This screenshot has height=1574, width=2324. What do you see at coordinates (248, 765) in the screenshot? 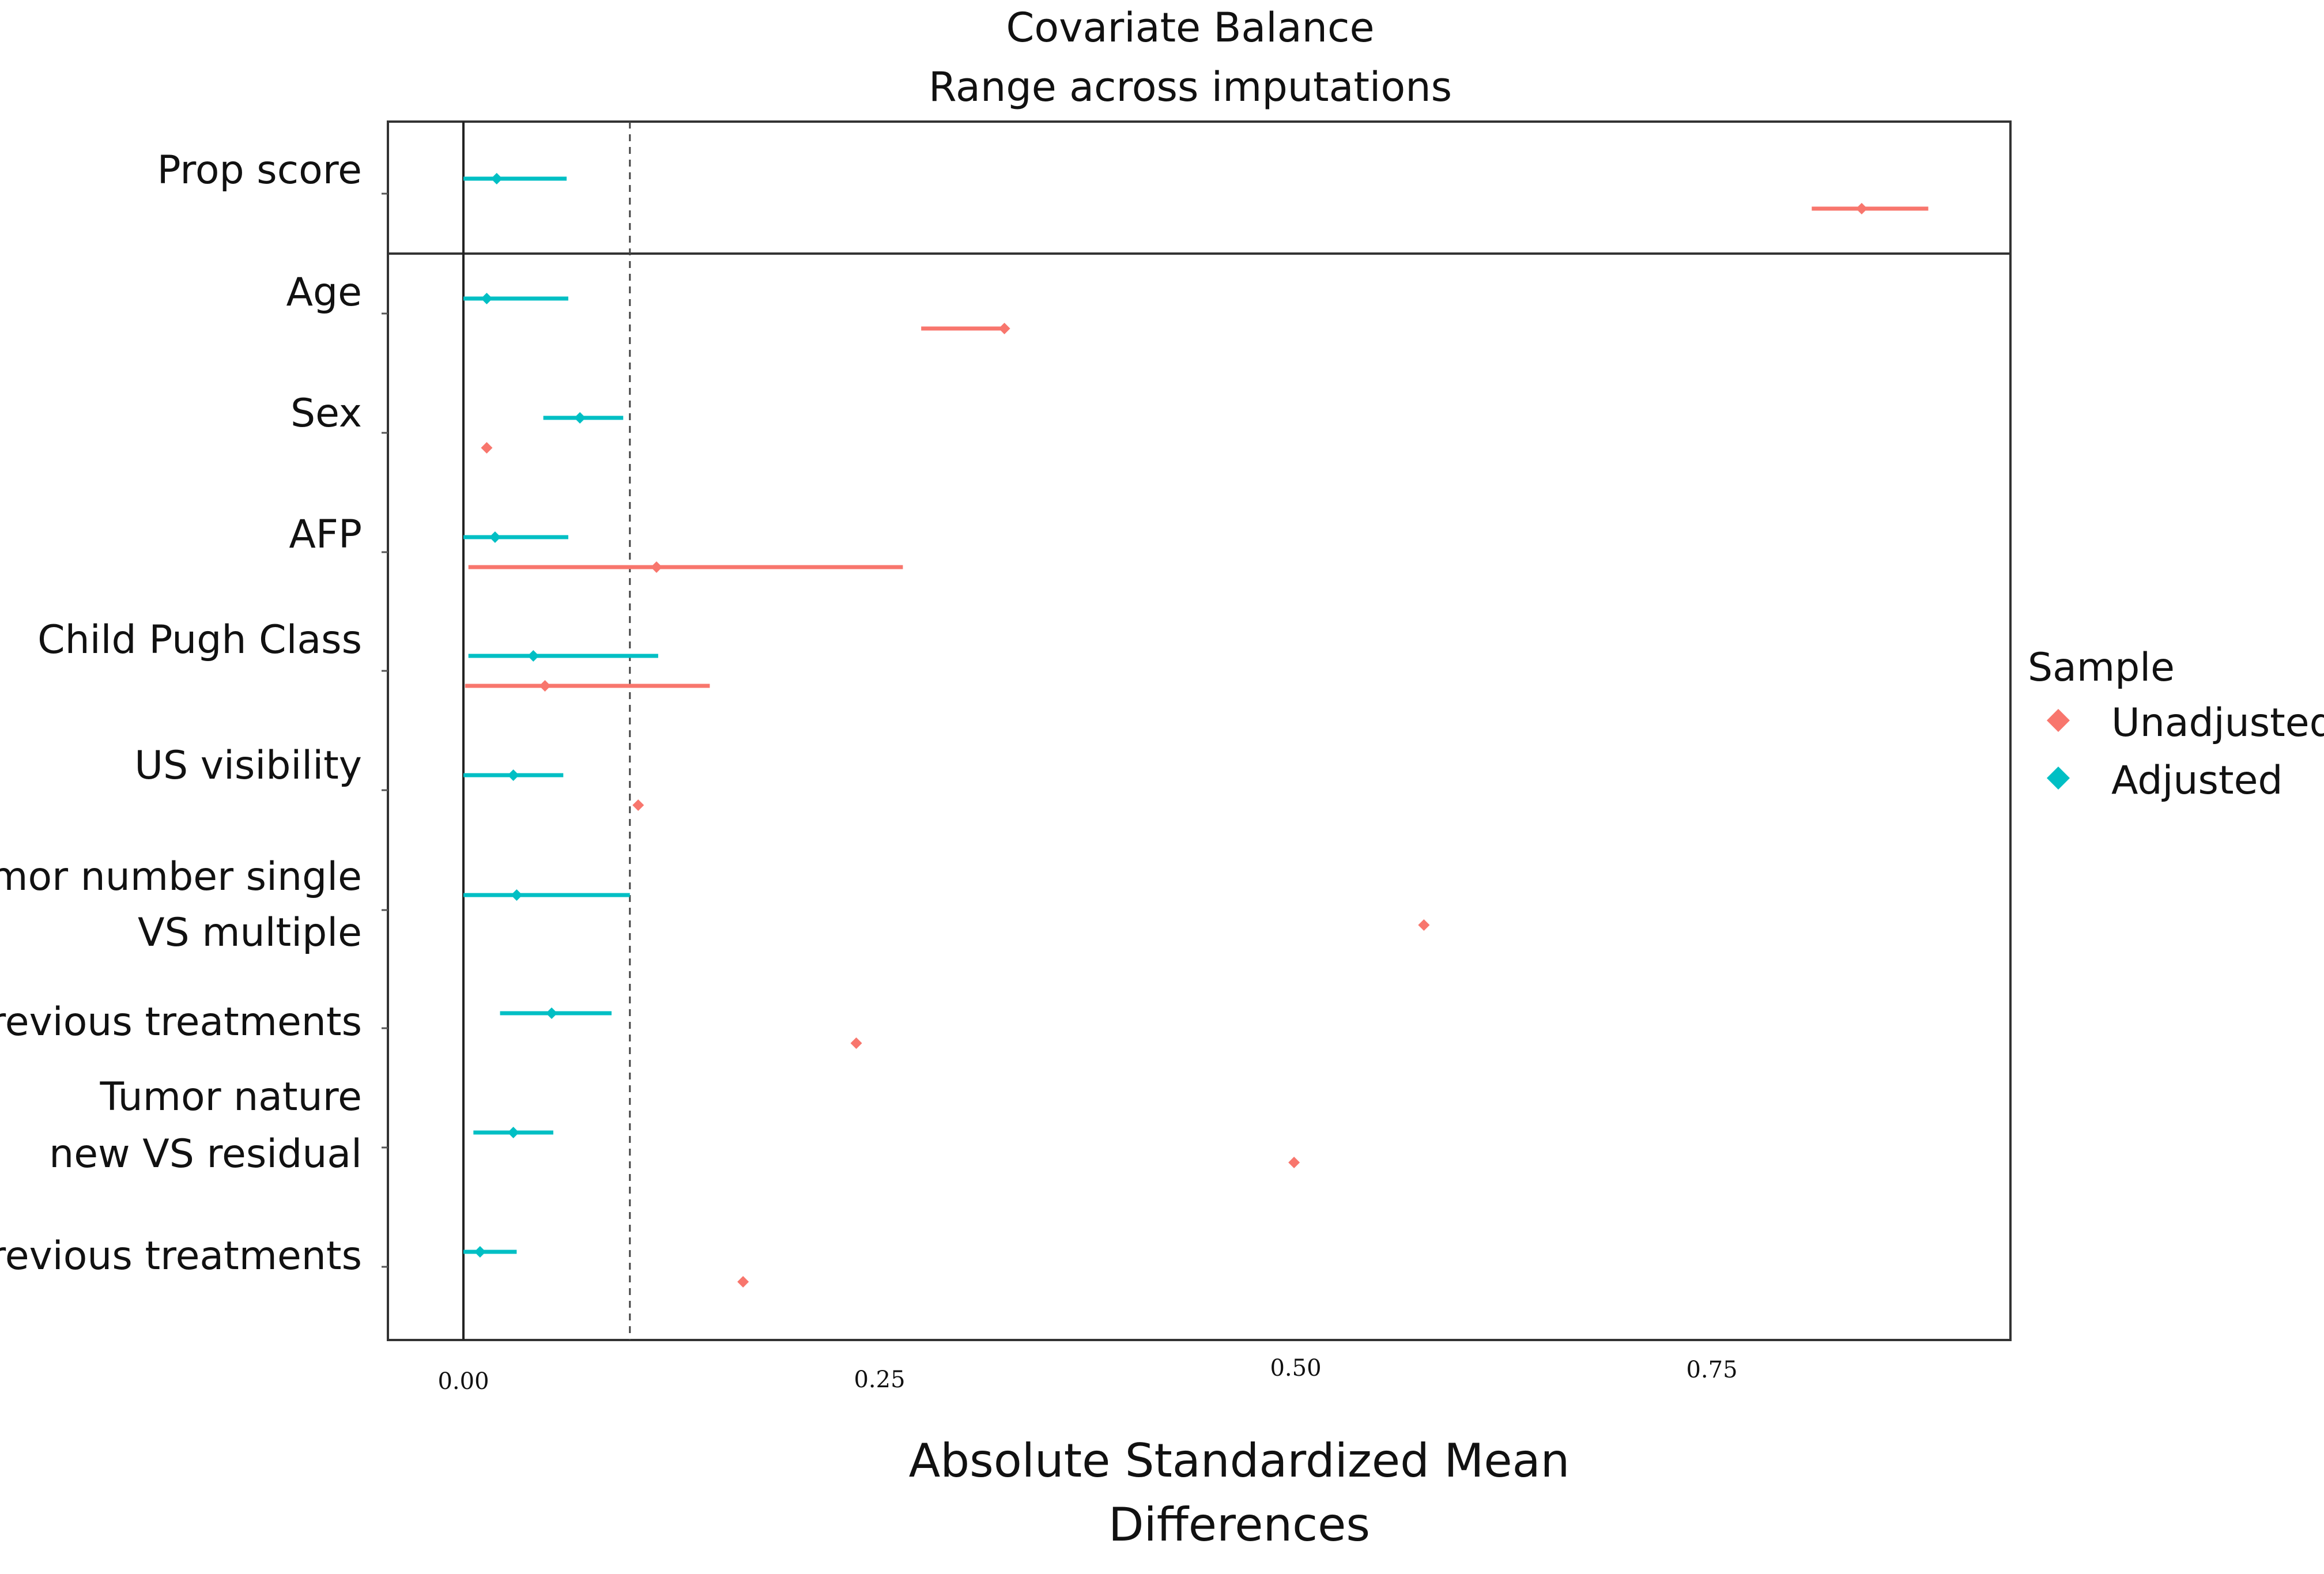
I see `covariate-label: US visibility` at bounding box center [248, 765].